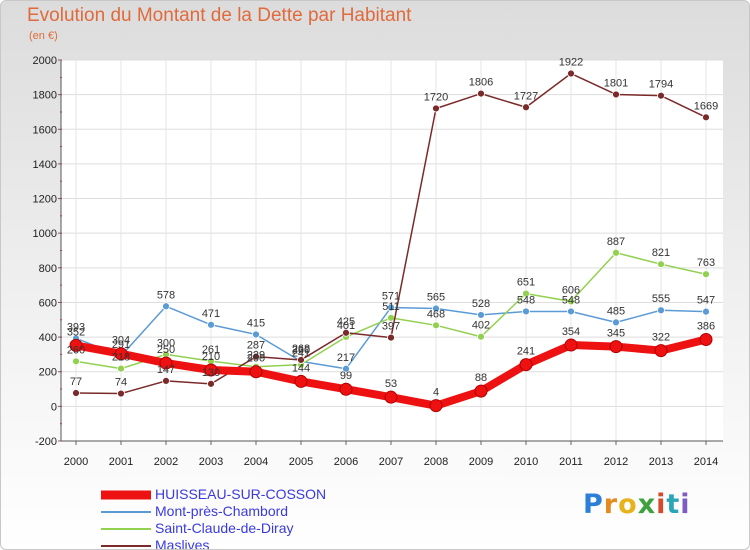 The height and width of the screenshot is (550, 750). Describe the element at coordinates (48, 303) in the screenshot. I see `y-tick-label: 600` at that location.